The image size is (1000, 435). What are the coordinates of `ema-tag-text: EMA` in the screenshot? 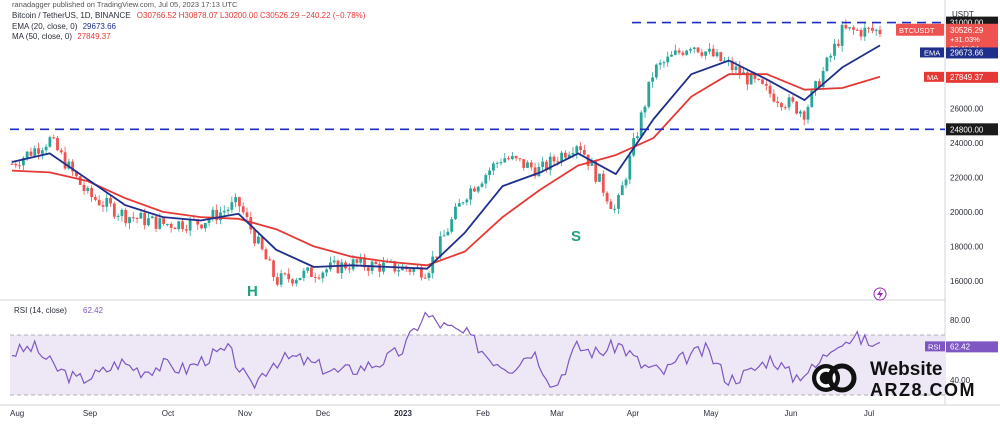 It's located at (932, 52).